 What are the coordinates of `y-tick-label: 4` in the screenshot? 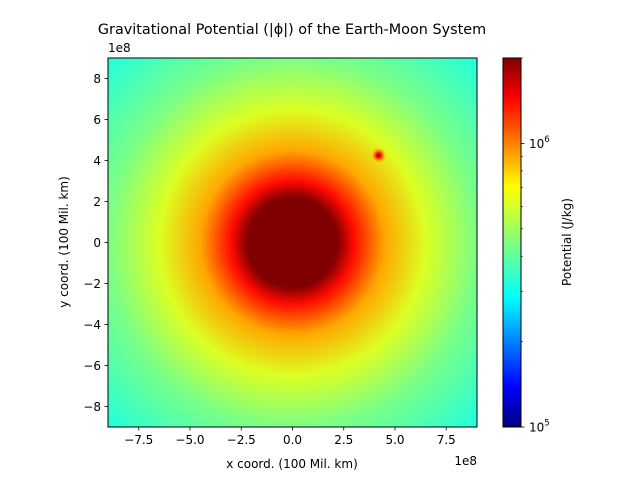 It's located at (97, 161).